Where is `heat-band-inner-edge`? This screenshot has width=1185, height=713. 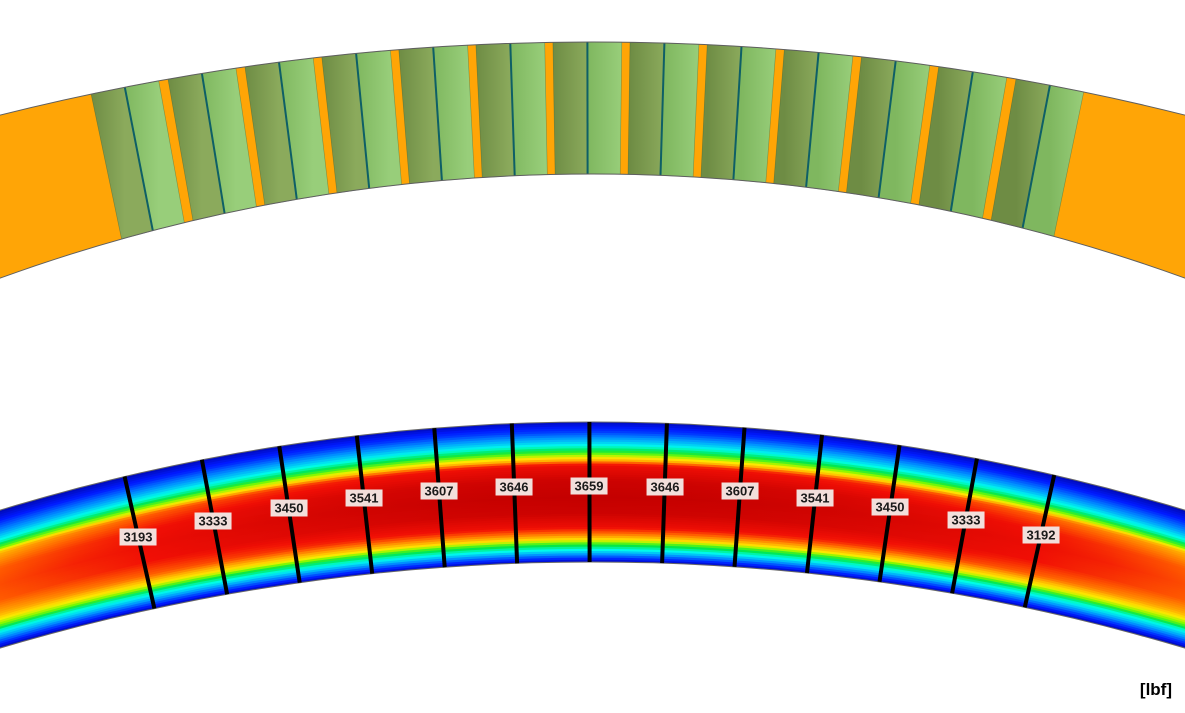 heat-band-inner-edge is located at coordinates (592, 605).